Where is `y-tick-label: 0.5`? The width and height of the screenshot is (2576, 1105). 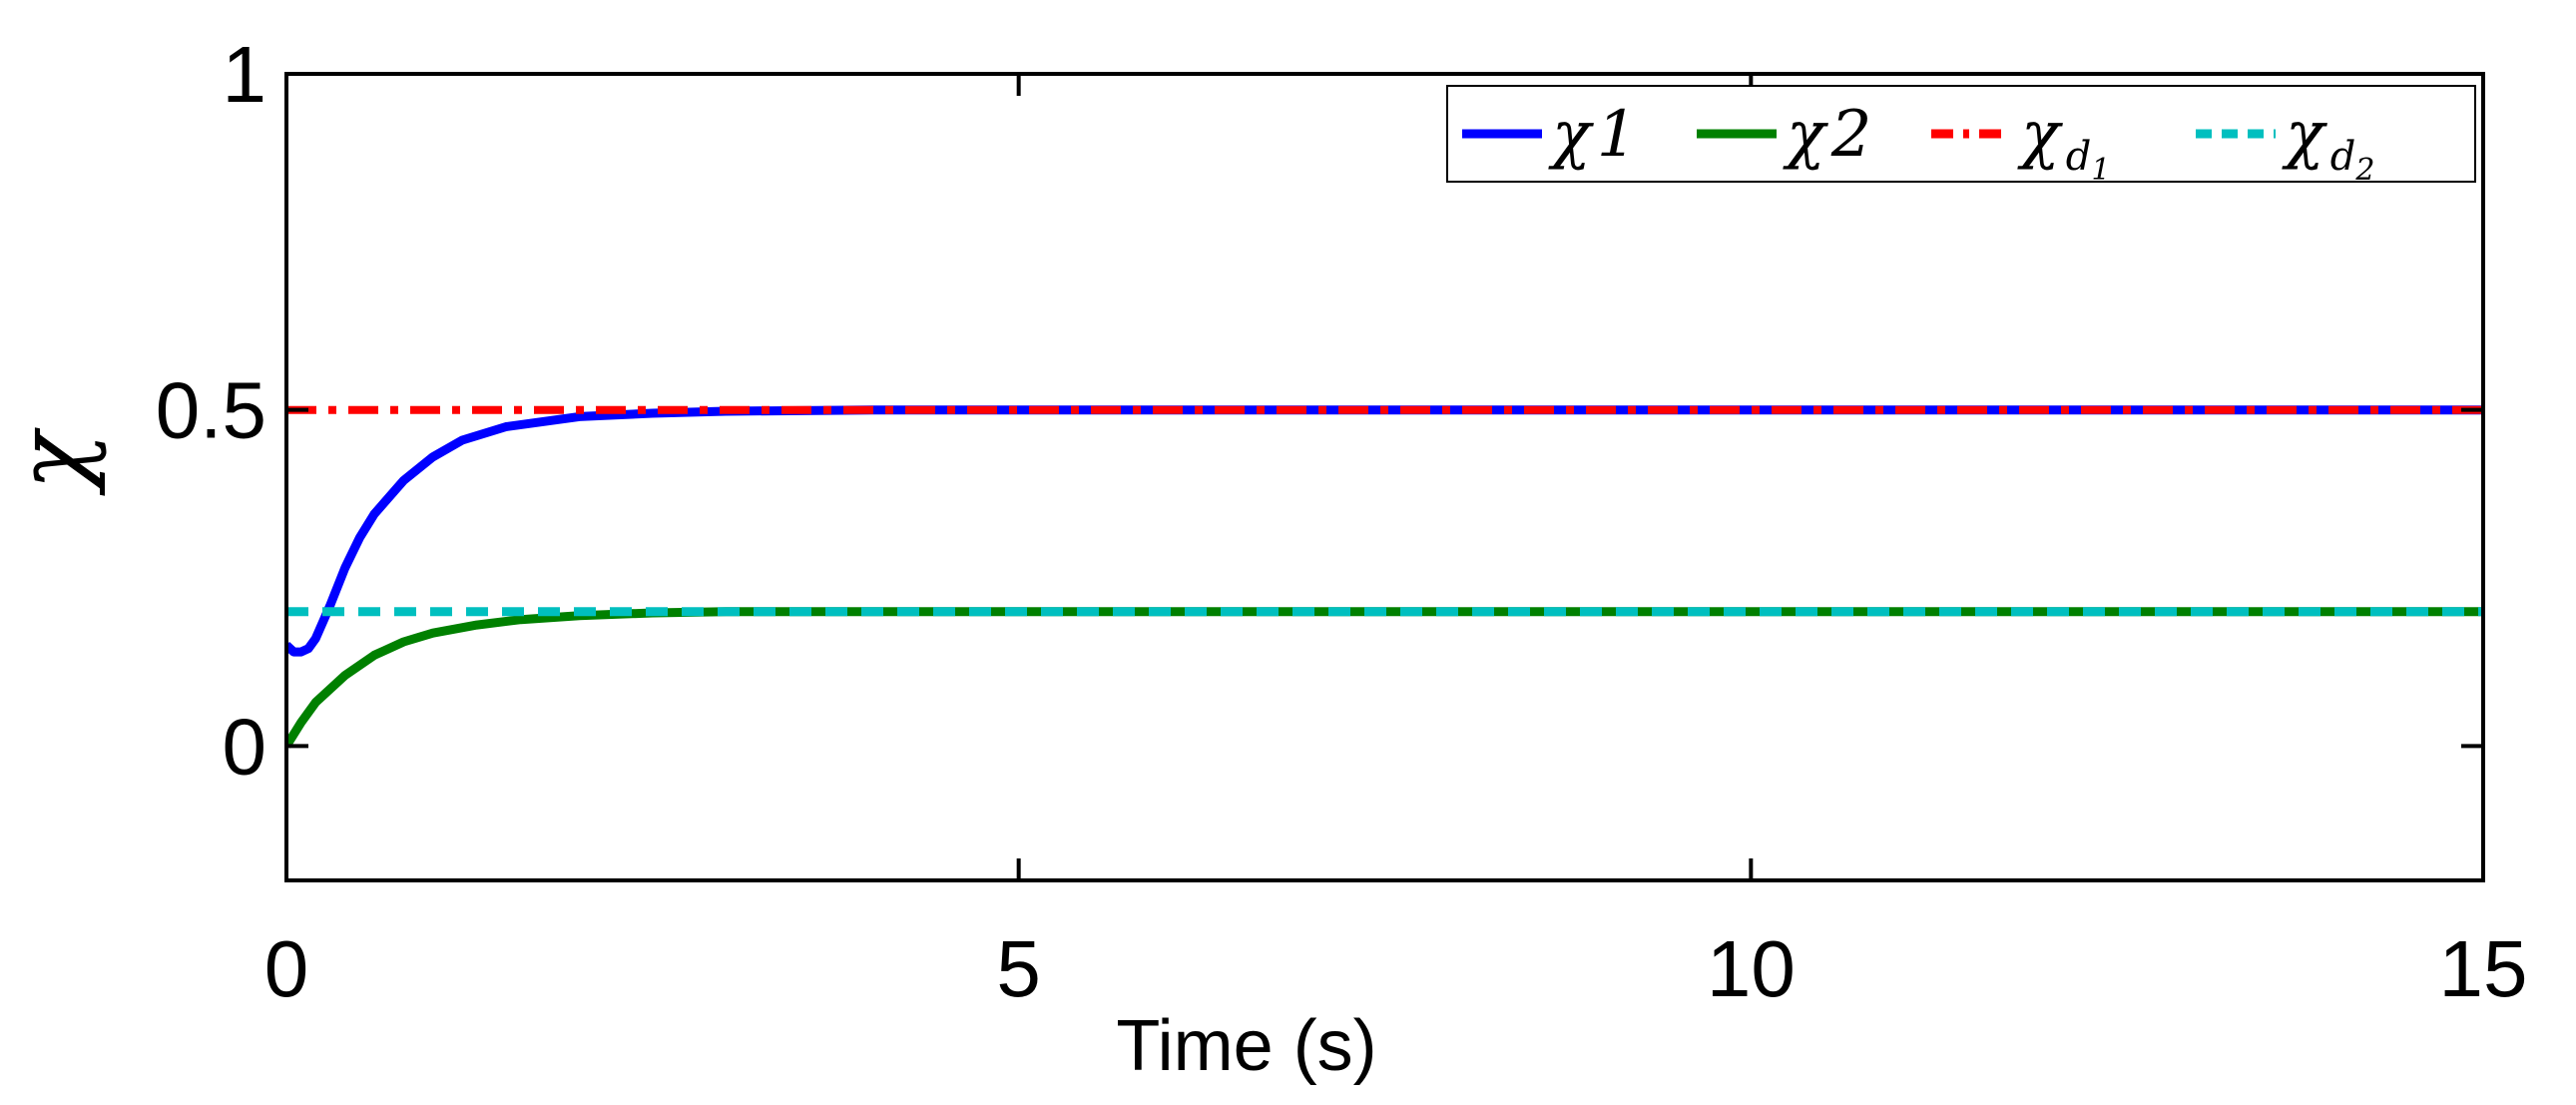 y-tick-label: 0.5 is located at coordinates (211, 410).